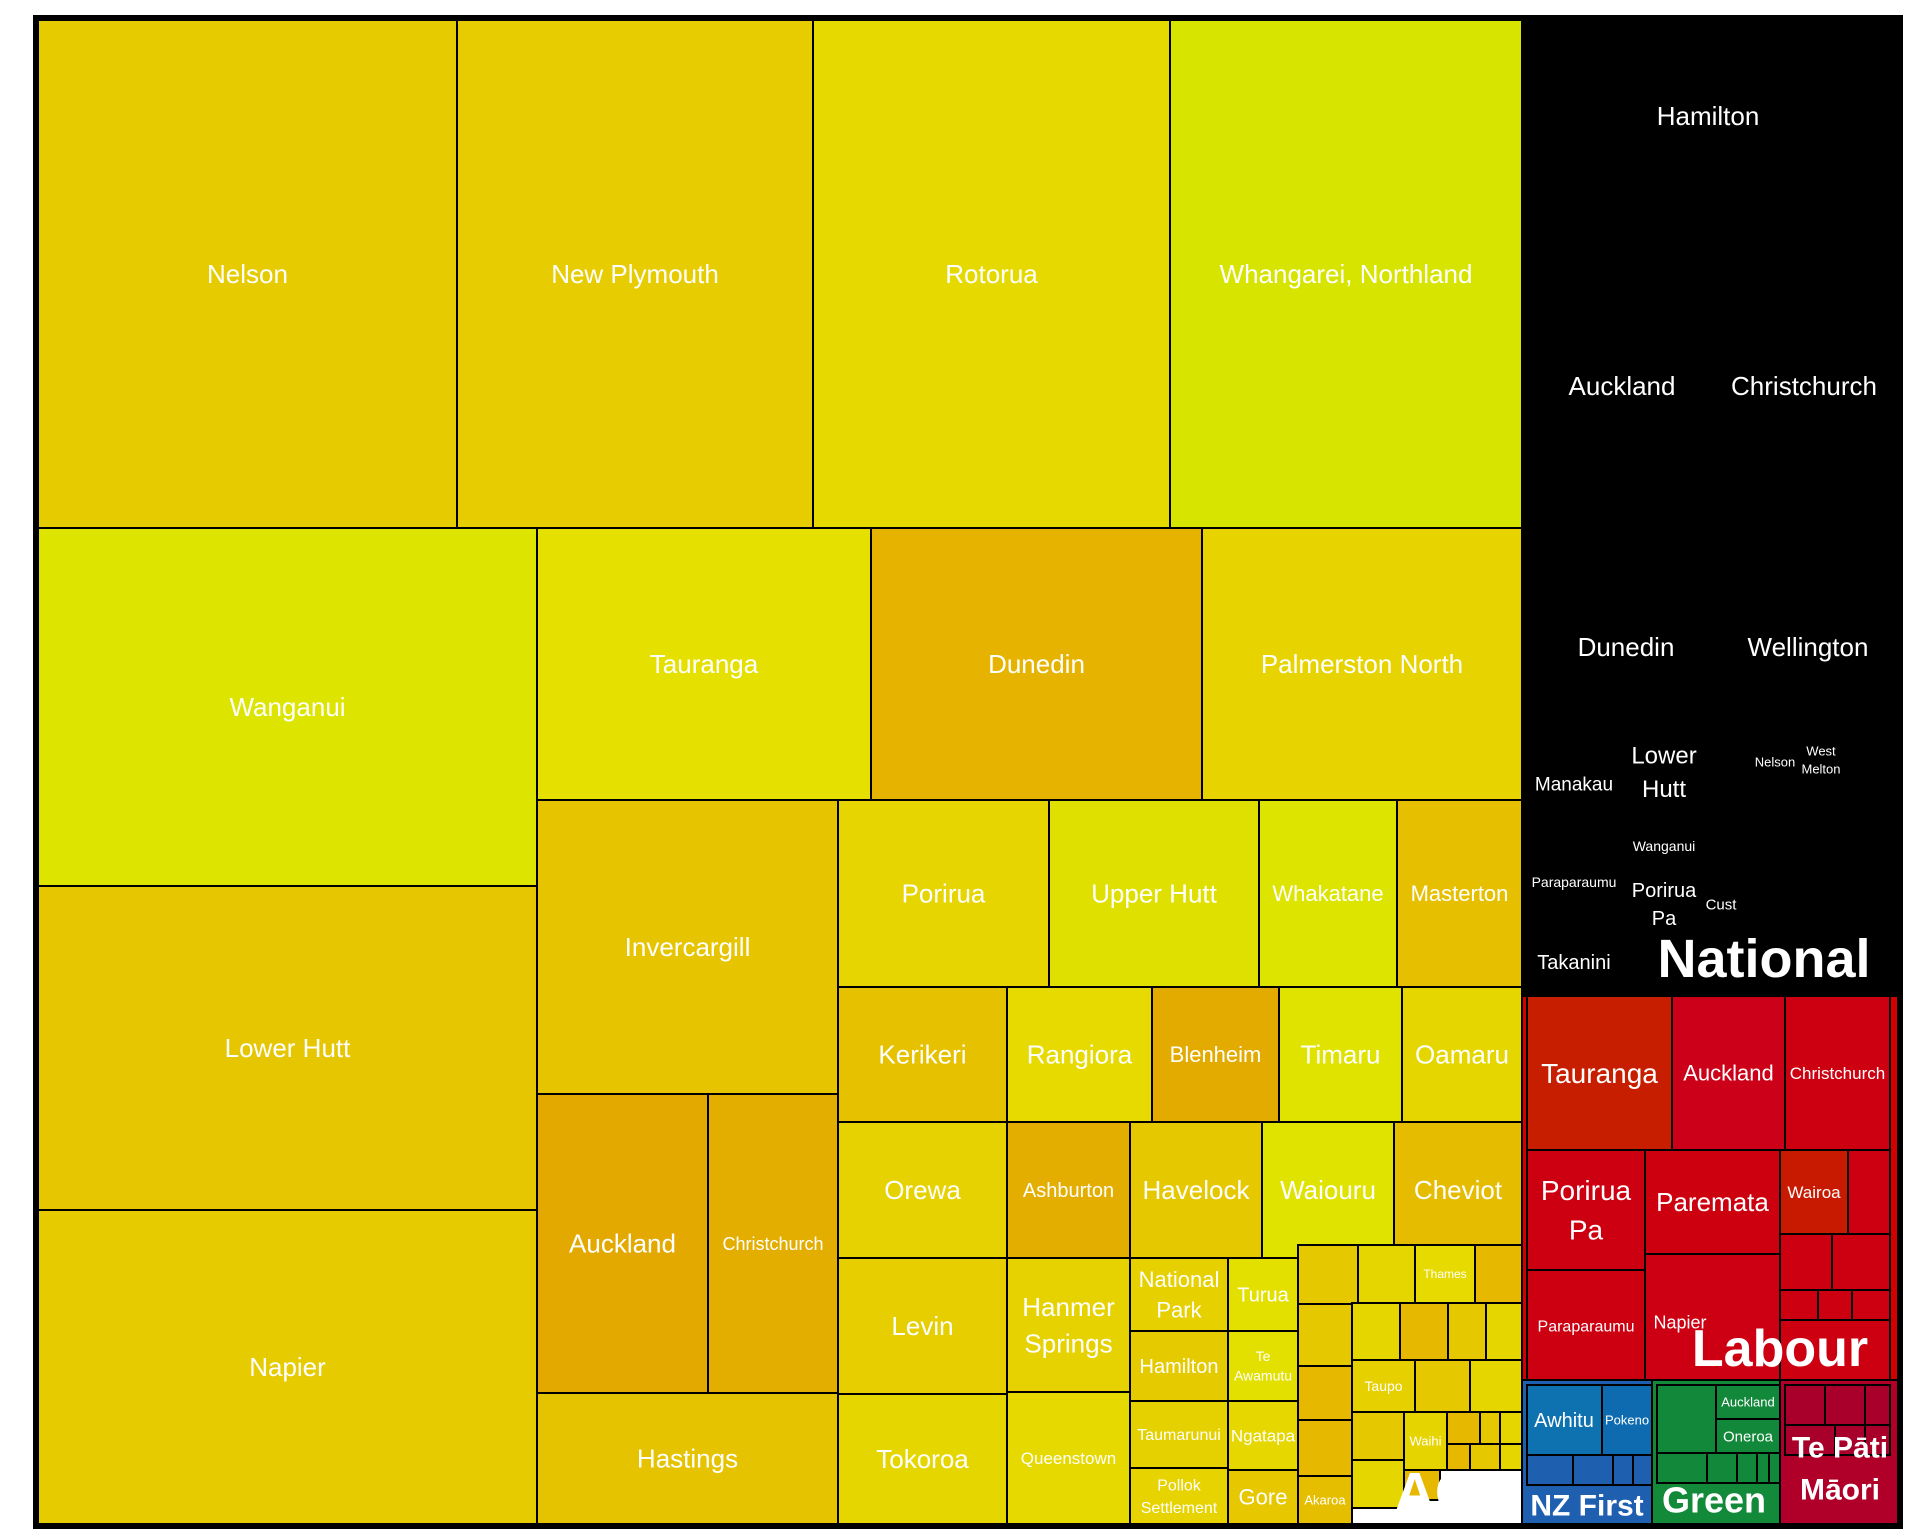  What do you see at coordinates (1425, 1441) in the screenshot?
I see `tile-act-waihi` at bounding box center [1425, 1441].